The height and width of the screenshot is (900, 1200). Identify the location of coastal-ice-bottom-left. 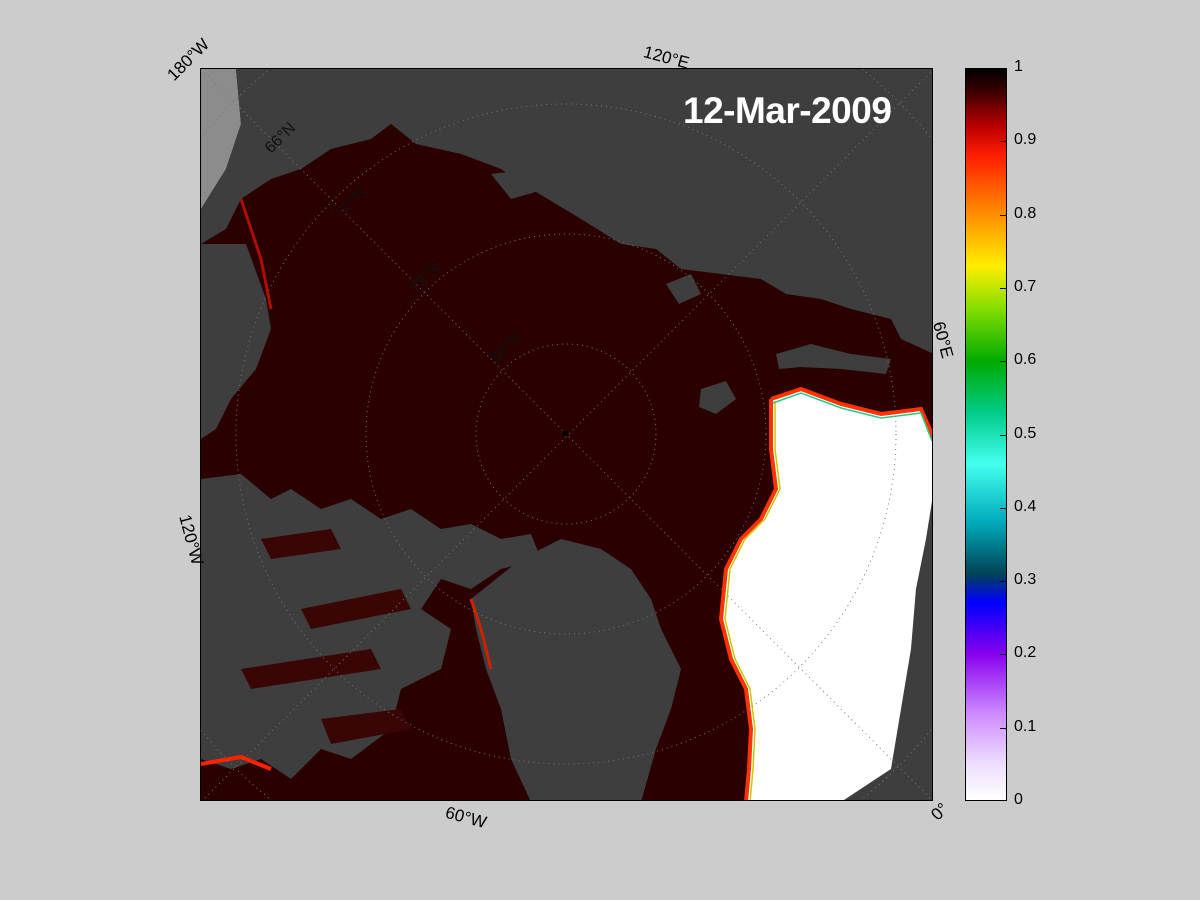
(236, 762).